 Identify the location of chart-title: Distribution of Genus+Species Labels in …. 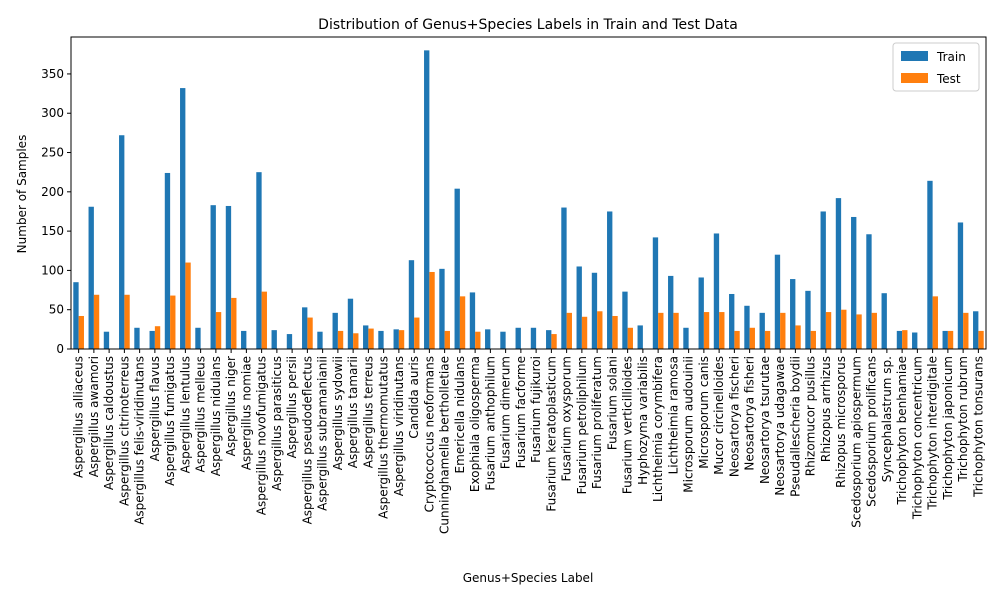
(528, 25).